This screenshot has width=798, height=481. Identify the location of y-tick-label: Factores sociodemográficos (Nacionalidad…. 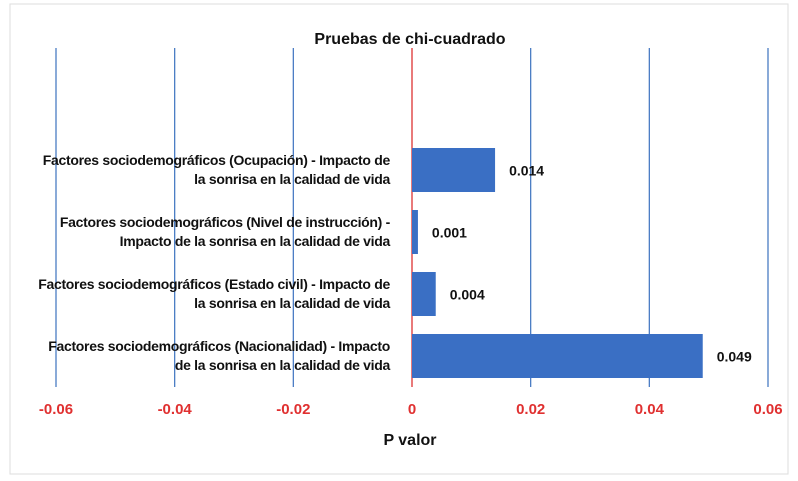
(219, 355).